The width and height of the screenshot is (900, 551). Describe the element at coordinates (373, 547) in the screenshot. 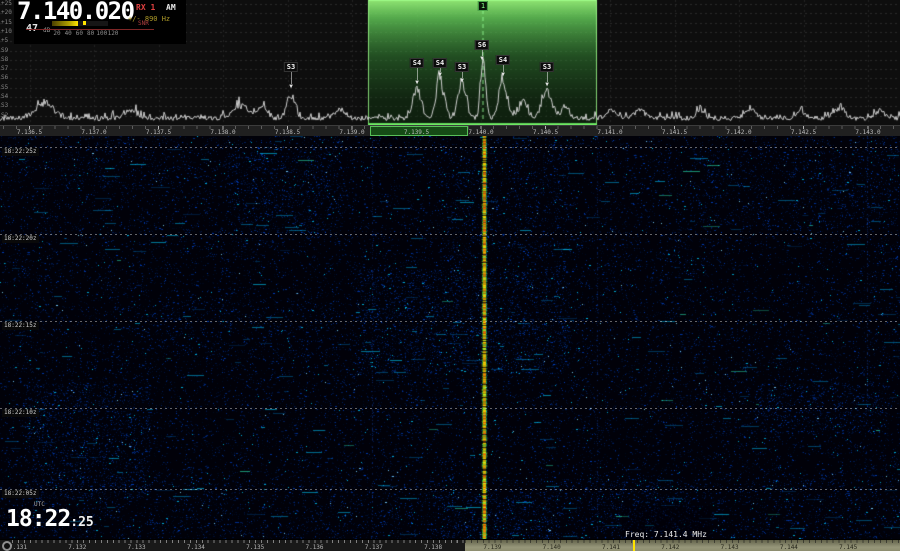

I see `band-scale-label: 7.137` at that location.